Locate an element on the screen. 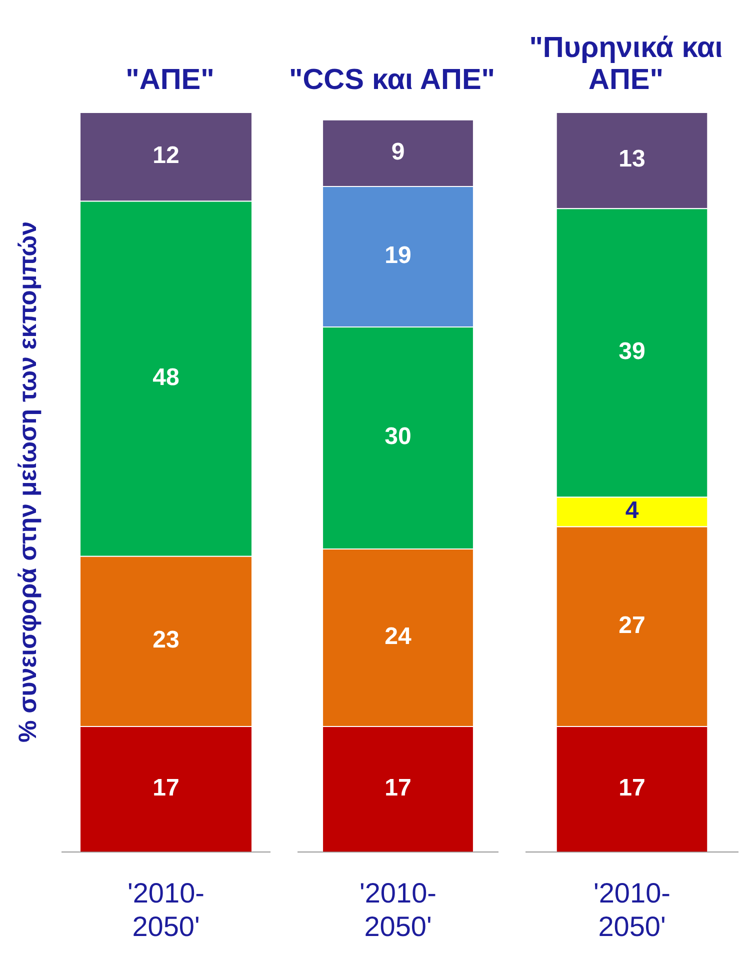  data-label: 13 is located at coordinates (632, 159).